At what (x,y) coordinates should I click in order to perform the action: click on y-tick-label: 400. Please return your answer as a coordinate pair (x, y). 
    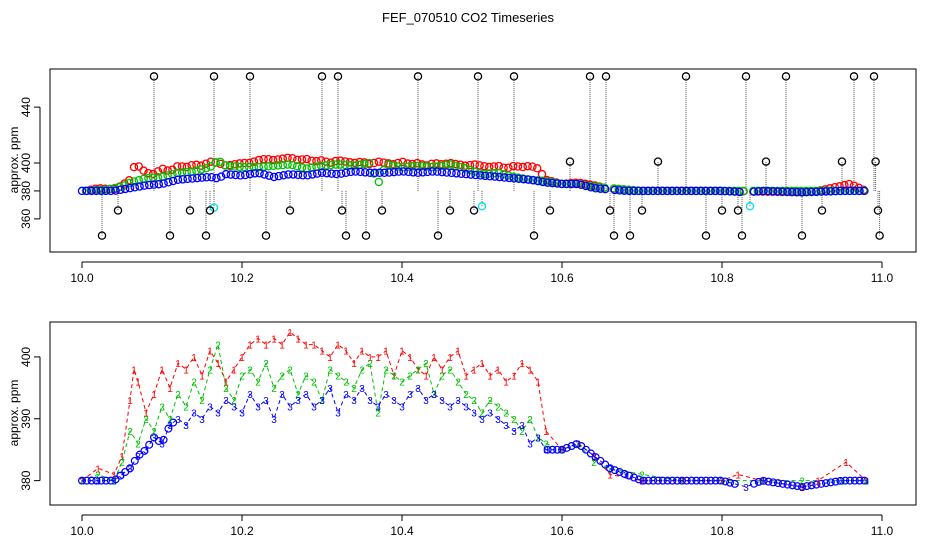
    Looking at the image, I should click on (26, 357).